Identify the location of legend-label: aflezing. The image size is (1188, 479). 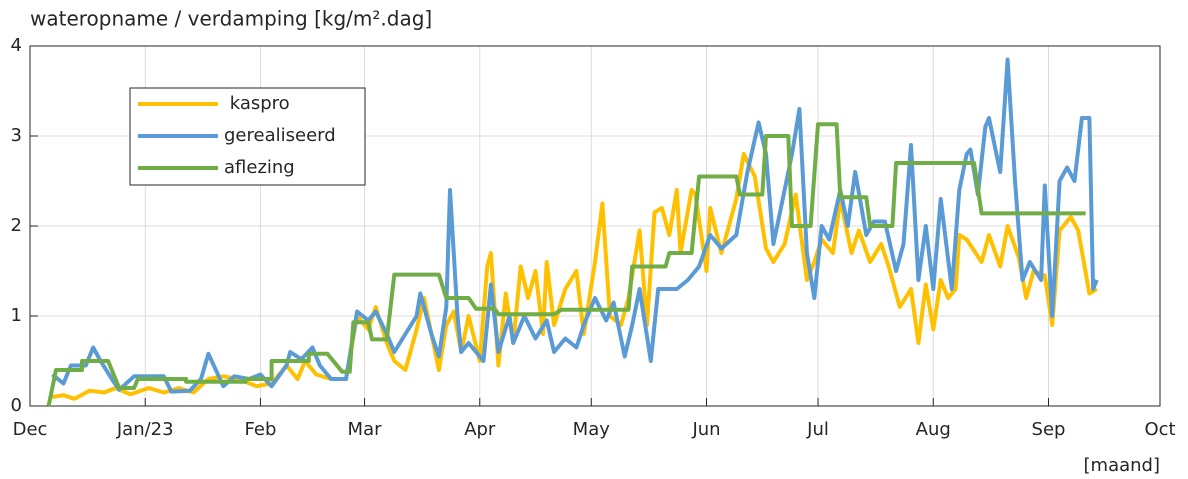
(259, 167).